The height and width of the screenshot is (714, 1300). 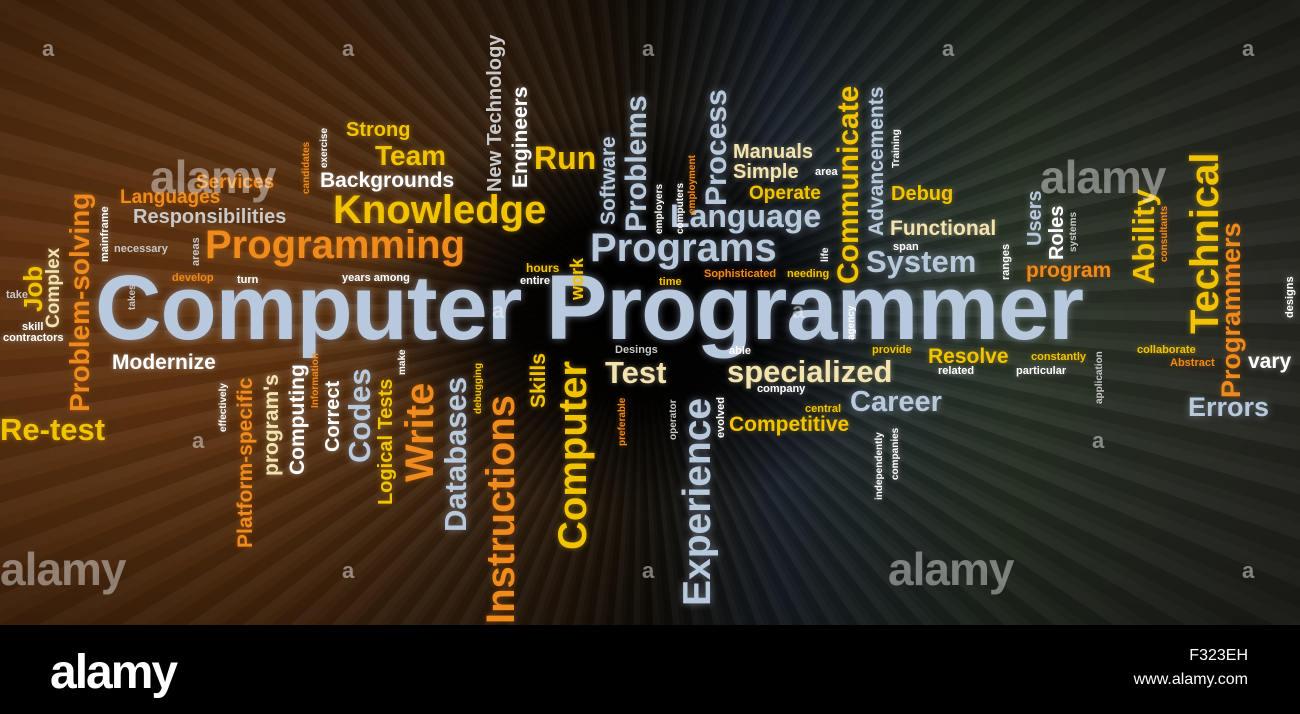 What do you see at coordinates (746, 216) in the screenshot?
I see `word-language: Language` at bounding box center [746, 216].